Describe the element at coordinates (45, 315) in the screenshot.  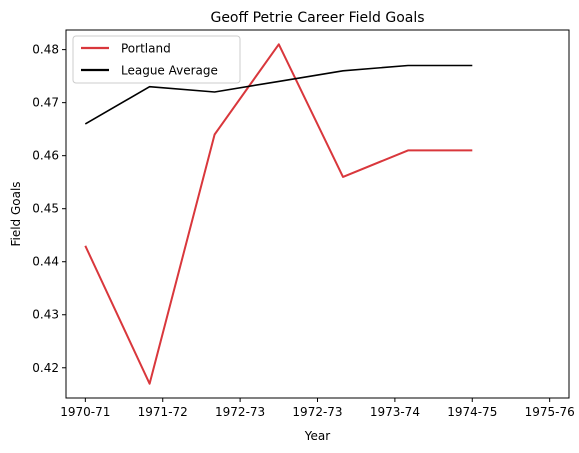
I see `y-tick-label: 0.43` at that location.